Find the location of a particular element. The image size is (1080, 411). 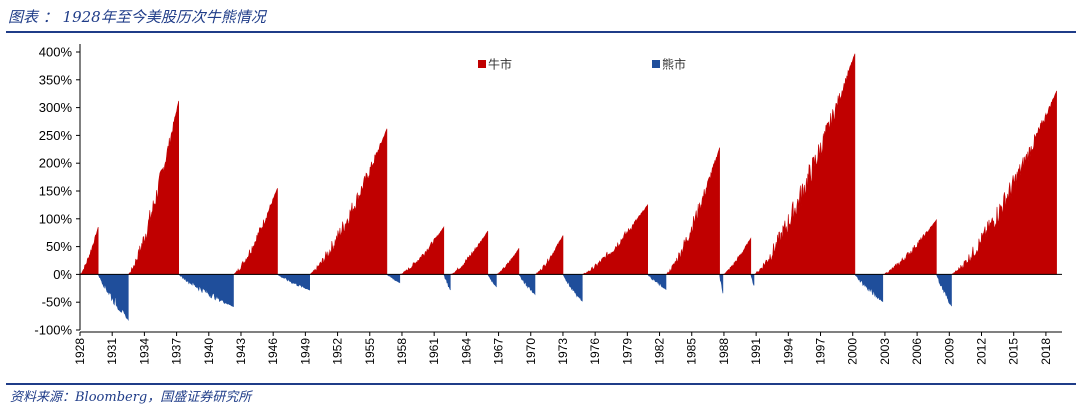

x-tick-label: 1928 is located at coordinates (80, 351).